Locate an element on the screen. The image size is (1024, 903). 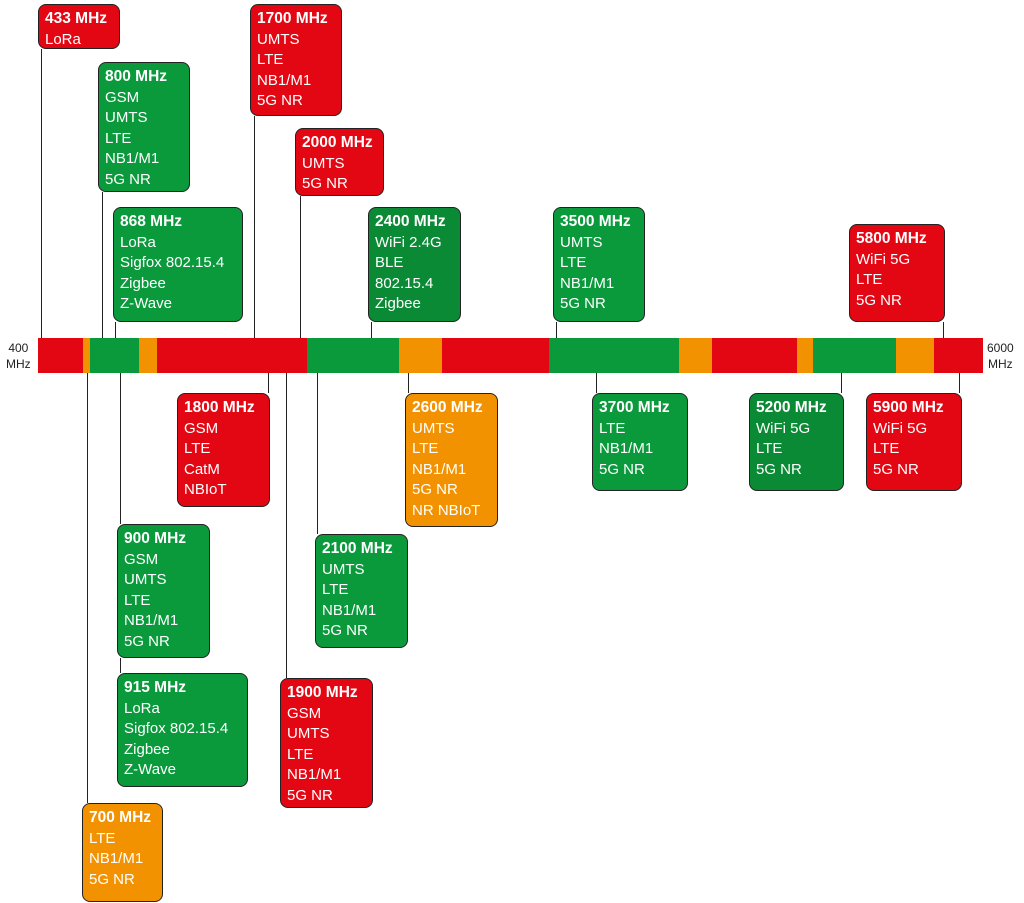
band-frequency: 700 MHz is located at coordinates (120, 817).